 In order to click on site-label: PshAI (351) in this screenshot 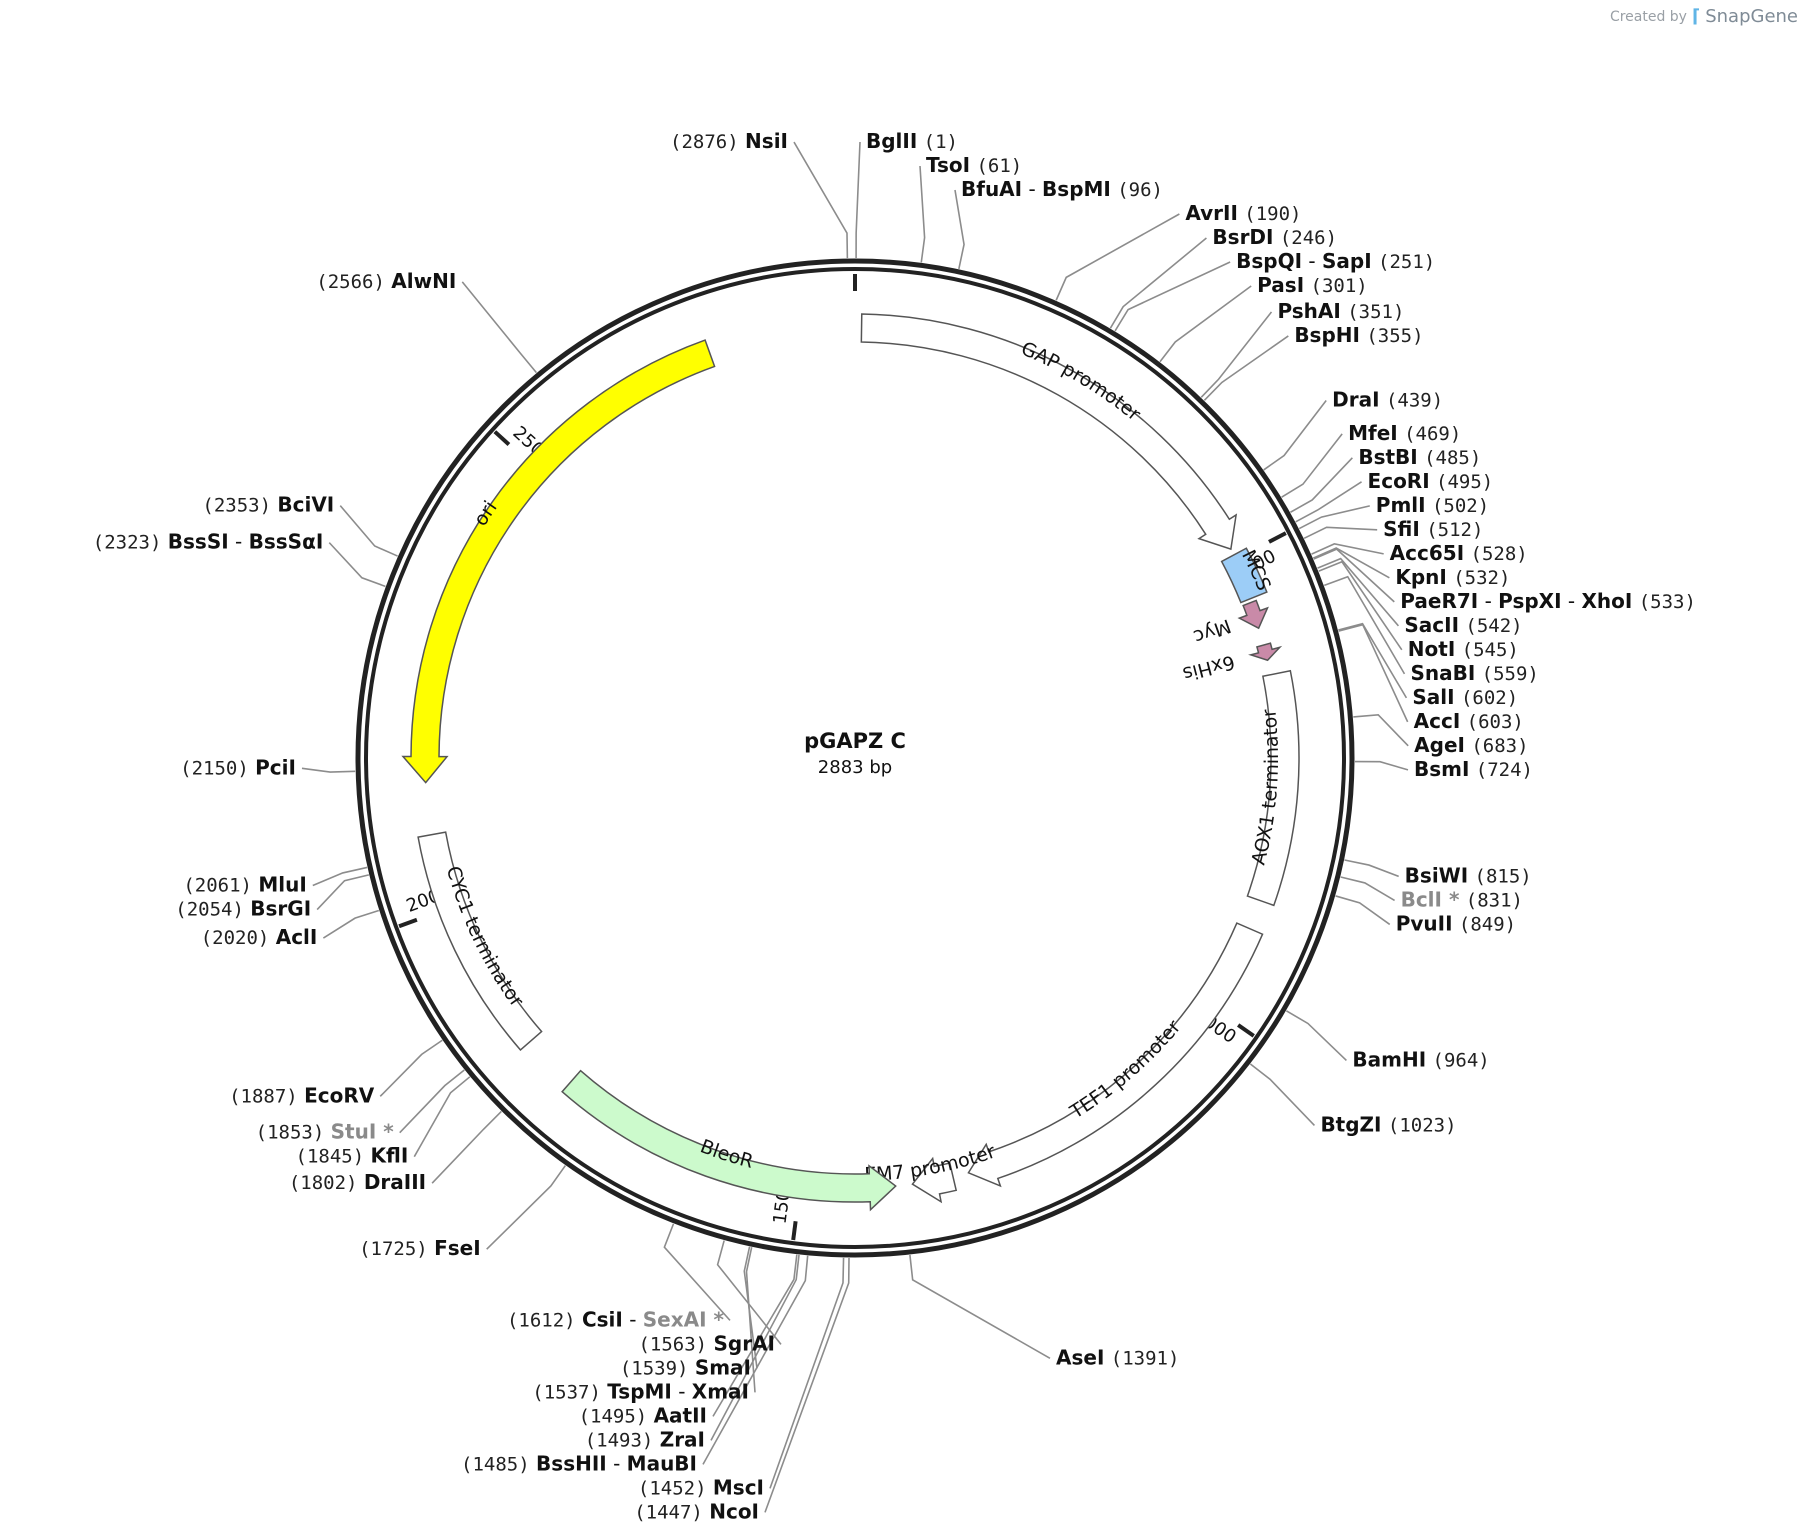, I will do `click(1340, 311)`.